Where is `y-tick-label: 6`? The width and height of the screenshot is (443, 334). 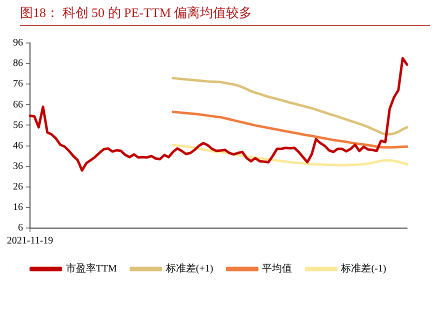
y-tick-label: 6 is located at coordinates (20, 228).